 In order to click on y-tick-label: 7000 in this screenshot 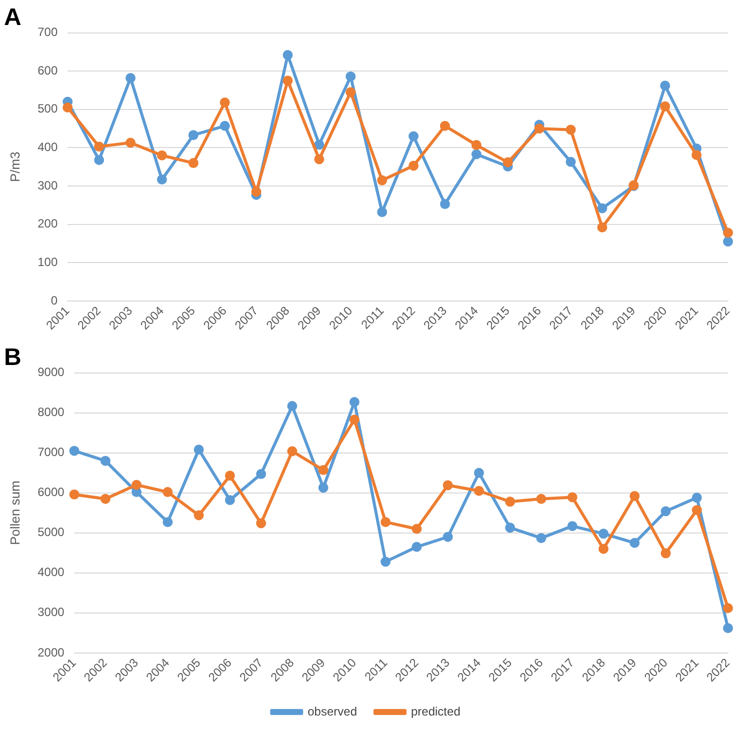, I will do `click(51, 452)`.